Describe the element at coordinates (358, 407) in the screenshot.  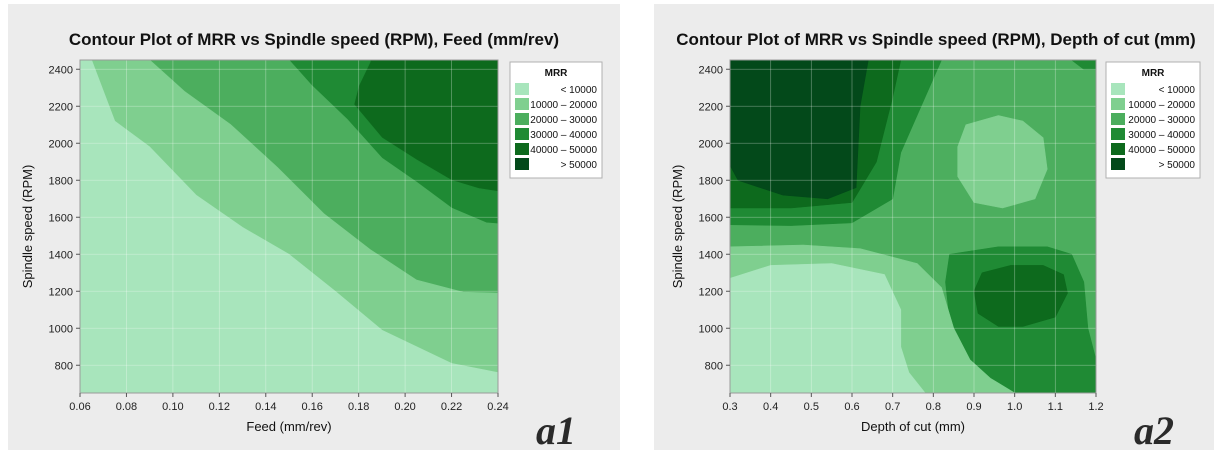
I see `x-tick-label: 0.18` at that location.